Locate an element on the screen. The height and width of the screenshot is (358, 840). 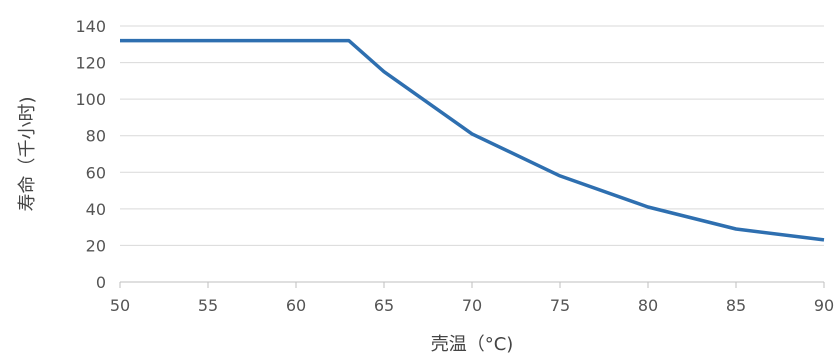
x-tick-label-65: 65 is located at coordinates (384, 305).